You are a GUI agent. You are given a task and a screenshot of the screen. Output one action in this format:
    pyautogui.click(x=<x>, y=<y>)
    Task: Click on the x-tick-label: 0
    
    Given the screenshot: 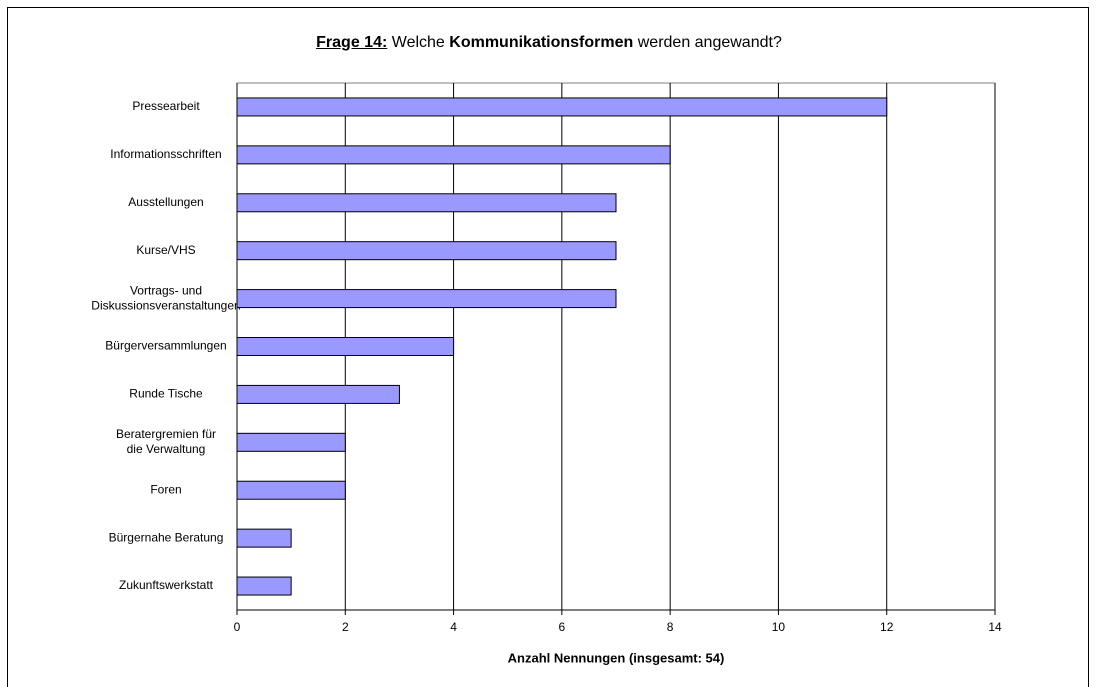 What is the action you would take?
    pyautogui.click(x=237, y=627)
    